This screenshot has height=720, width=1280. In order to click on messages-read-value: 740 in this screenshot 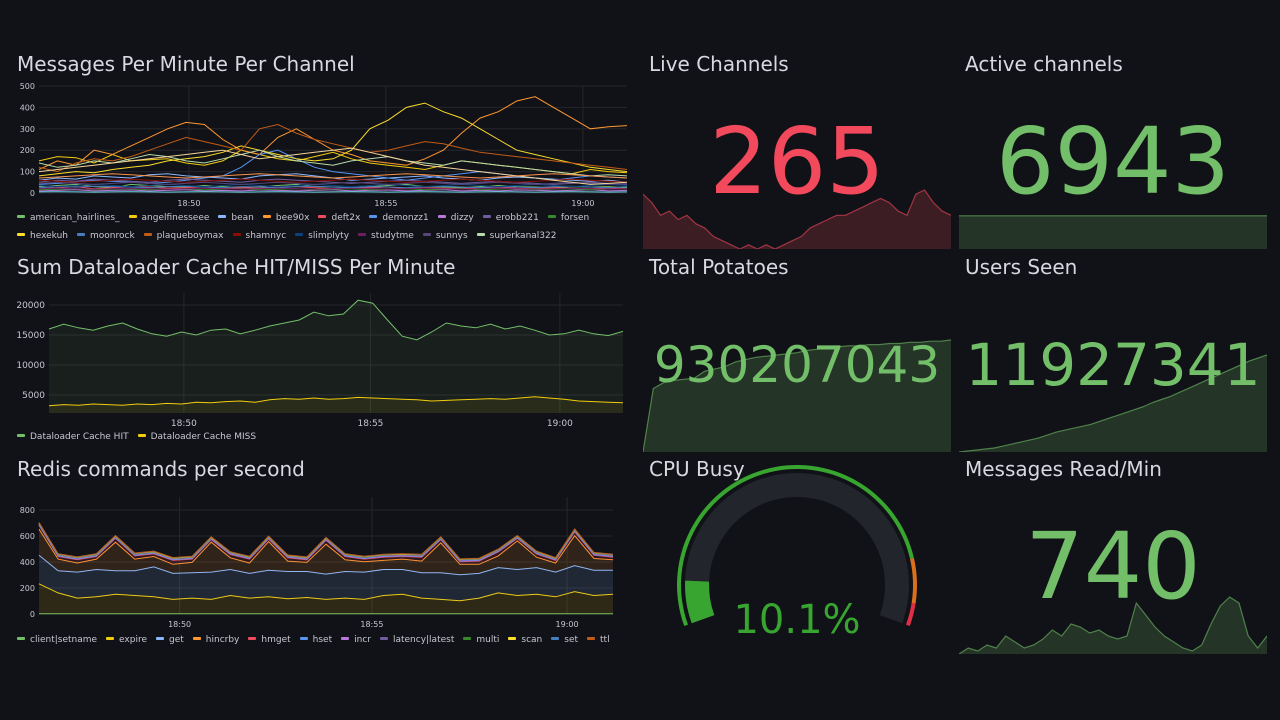, I will do `click(1113, 566)`.